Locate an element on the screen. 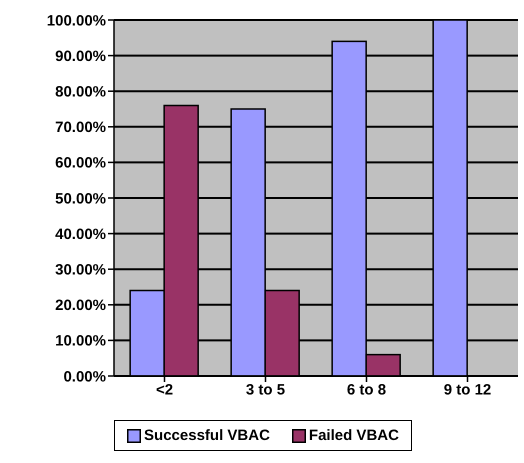  legend-label: Successful VBAC is located at coordinates (207, 435).